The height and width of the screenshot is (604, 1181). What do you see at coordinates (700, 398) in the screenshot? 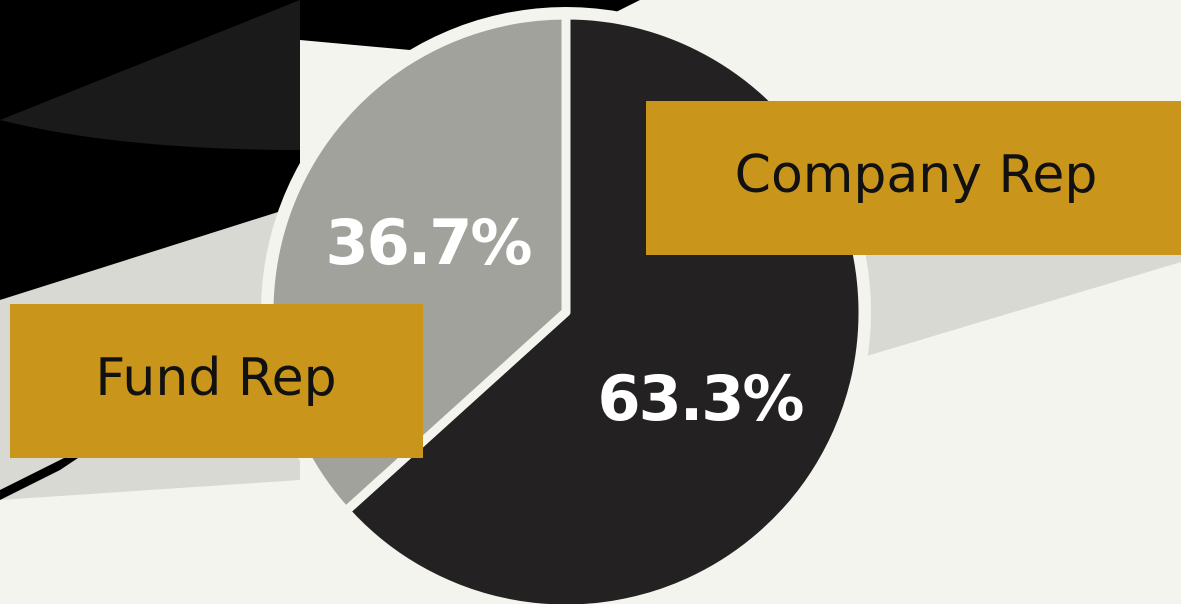
I see `value-label: 63.3%` at bounding box center [700, 398].